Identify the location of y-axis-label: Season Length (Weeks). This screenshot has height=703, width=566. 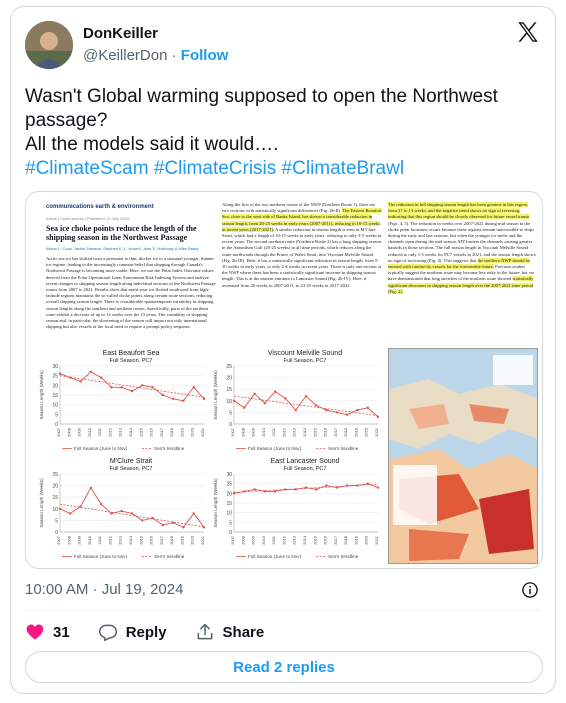
(215, 395).